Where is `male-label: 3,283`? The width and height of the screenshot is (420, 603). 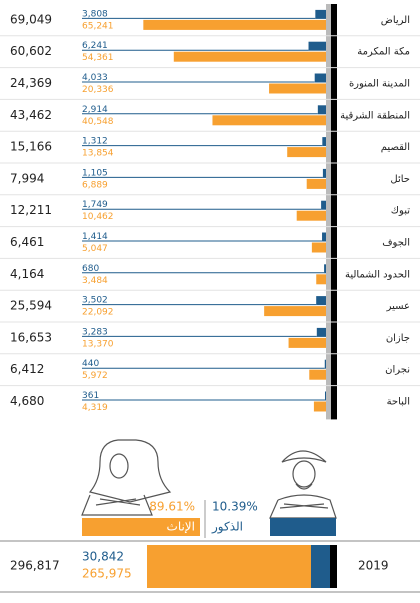 male-label: 3,283 is located at coordinates (95, 332).